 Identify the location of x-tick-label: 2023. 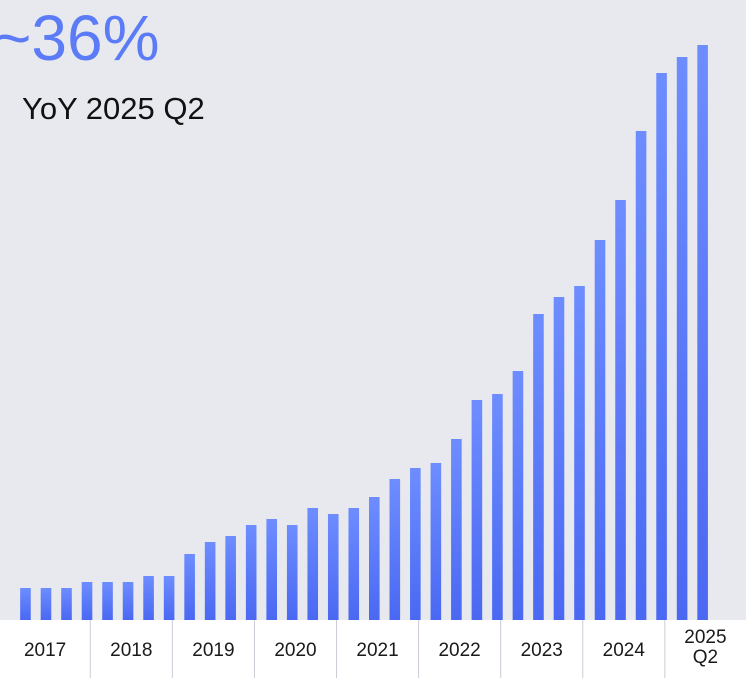
(542, 650).